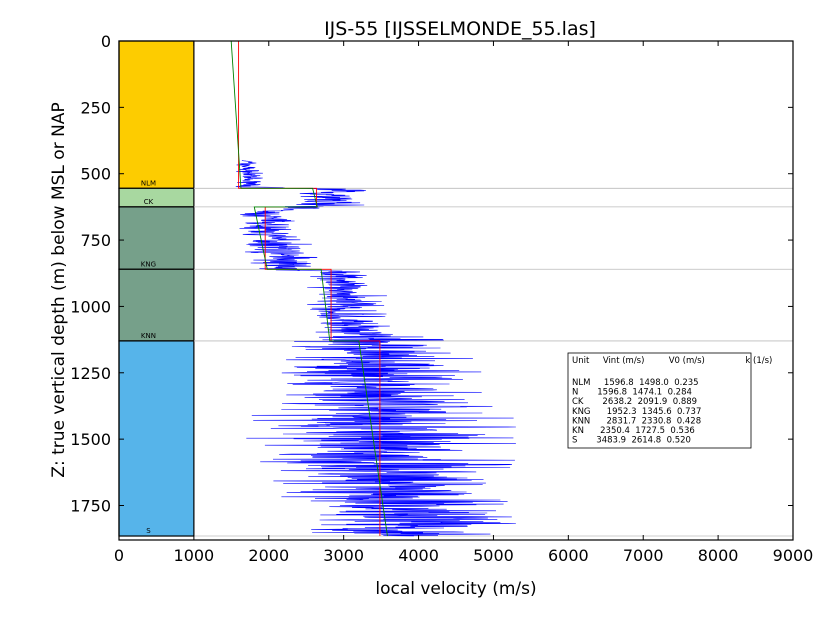 The width and height of the screenshot is (840, 630). What do you see at coordinates (632, 393) in the screenshot?
I see `table-row: N 1596.8 1474.1 0.284` at bounding box center [632, 393].